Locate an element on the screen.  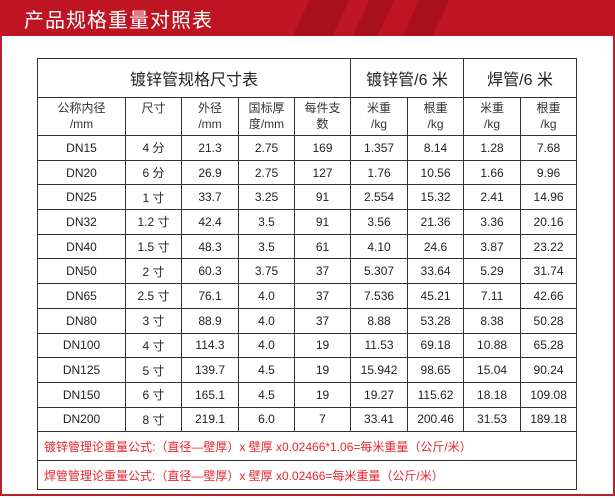
table-row: DN50 2 寸 60.3 3.75 37 5.307 33.64 5.29 31.74 is located at coordinates (307, 271).